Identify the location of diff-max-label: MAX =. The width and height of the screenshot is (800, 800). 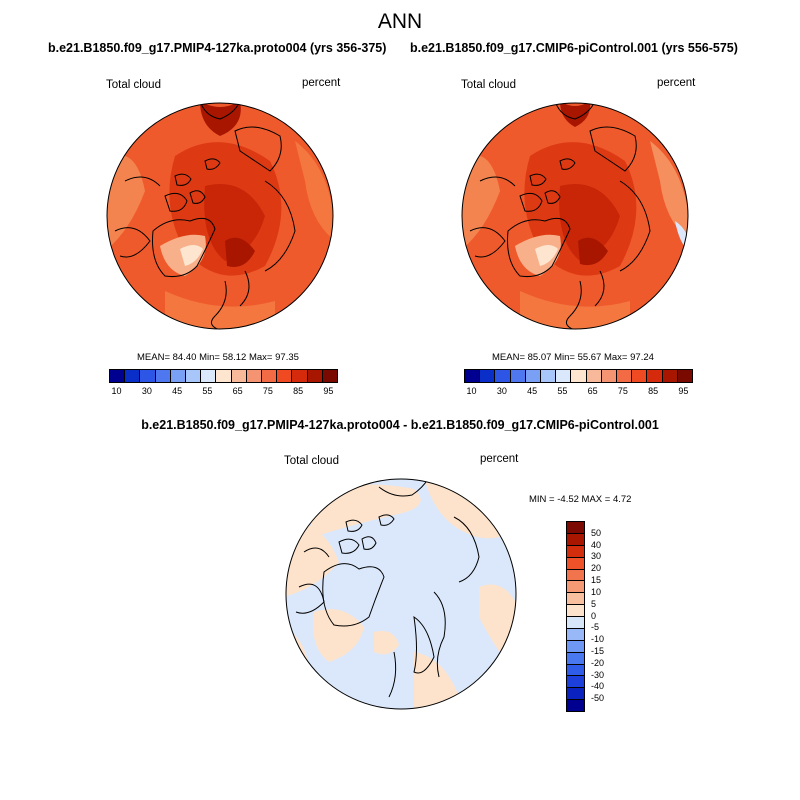
(596, 499).